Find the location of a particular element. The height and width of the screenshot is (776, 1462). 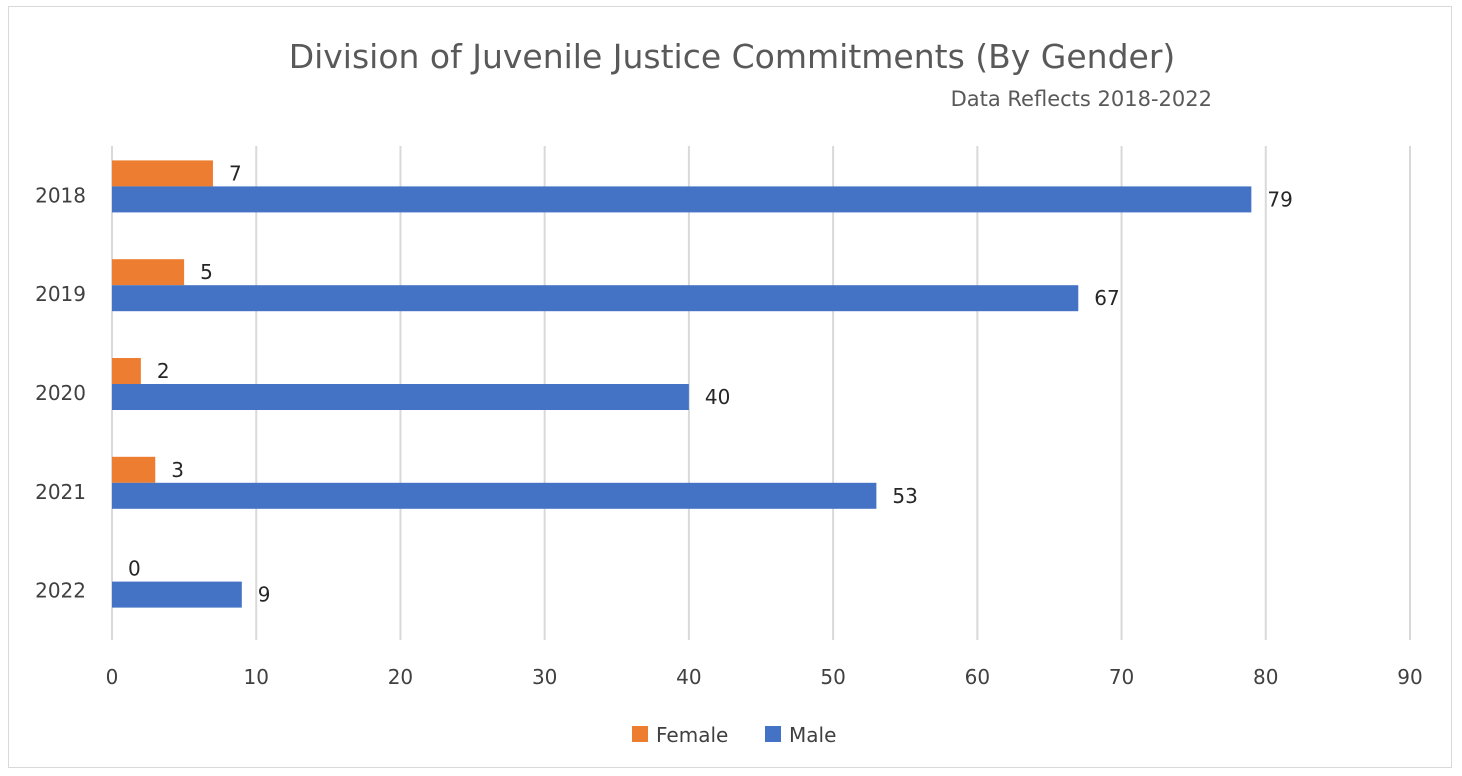

x-tick-label: 50 is located at coordinates (832, 677).